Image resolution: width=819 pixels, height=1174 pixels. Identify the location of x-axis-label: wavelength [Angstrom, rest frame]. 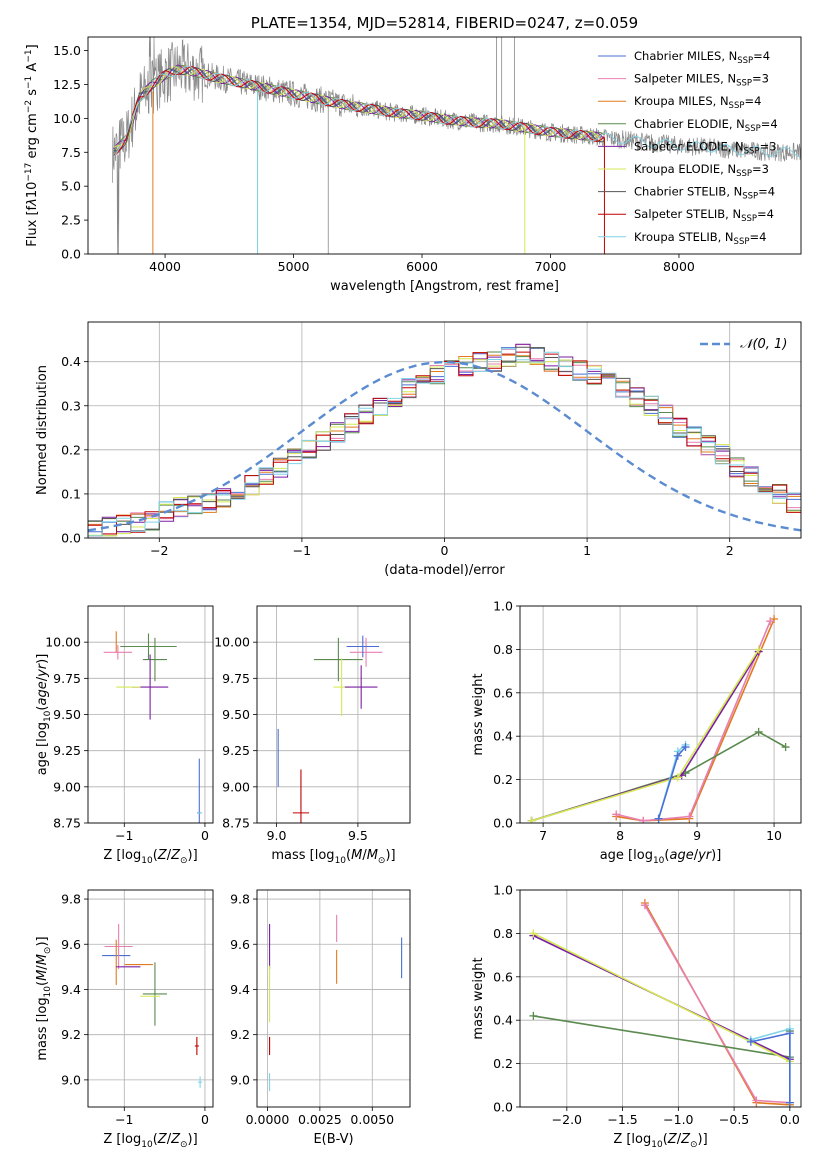
(444, 286).